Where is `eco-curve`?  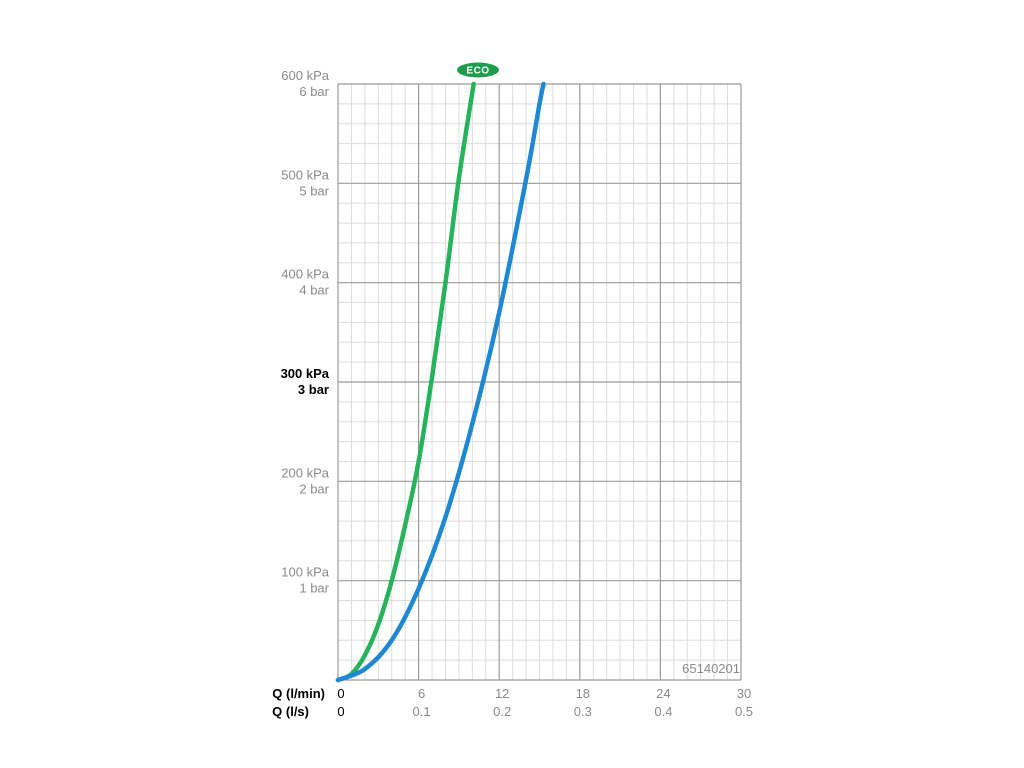 eco-curve is located at coordinates (405, 382).